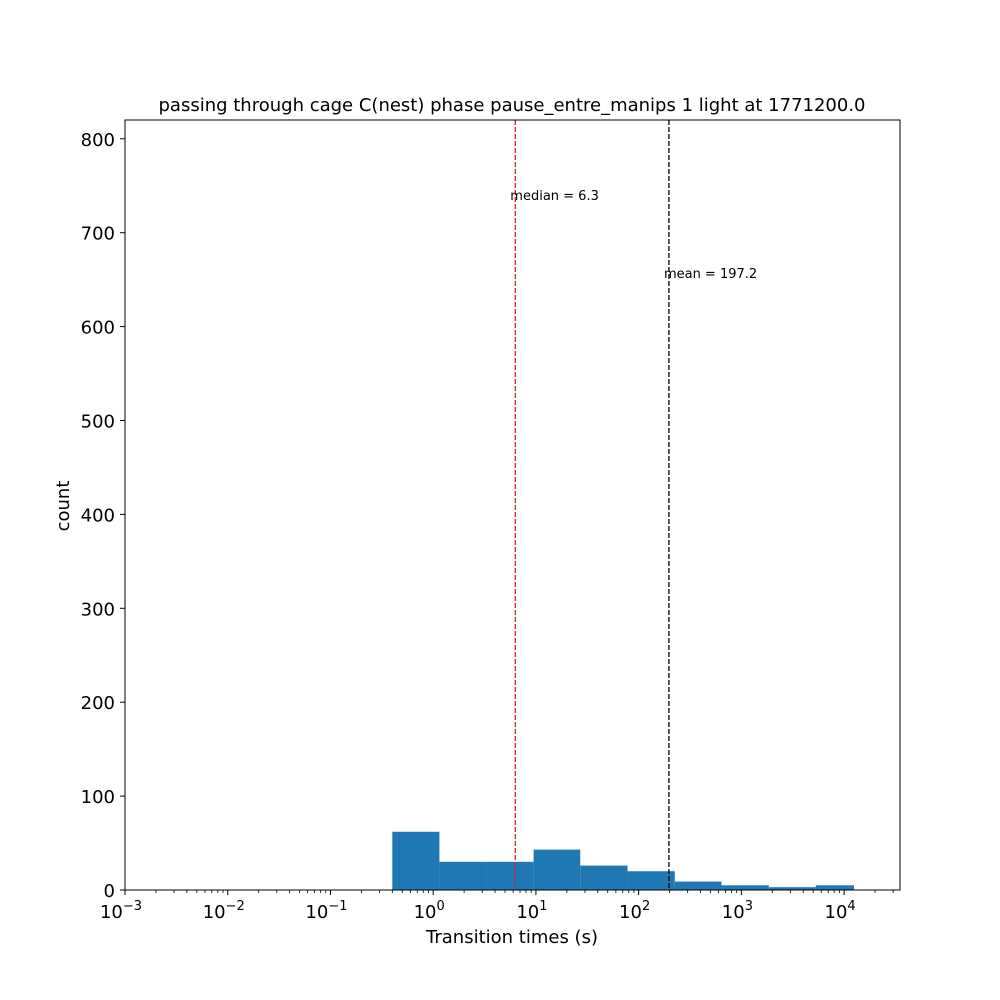 This screenshot has height=1000, width=1000. What do you see at coordinates (98, 328) in the screenshot?
I see `y-tick-label: 600` at bounding box center [98, 328].